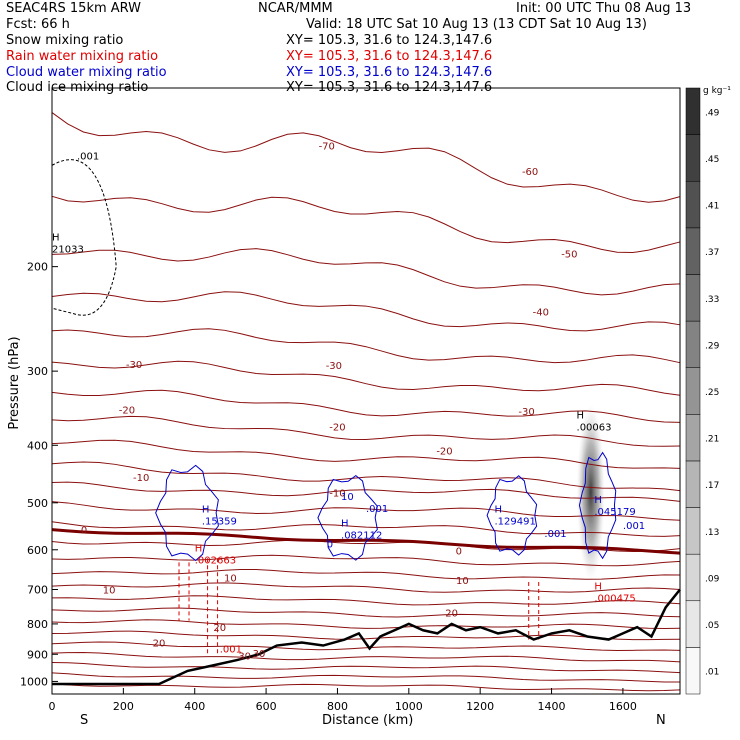 This screenshot has height=740, width=740. What do you see at coordinates (462, 581) in the screenshot?
I see `temperature-contour-label: 10` at bounding box center [462, 581].